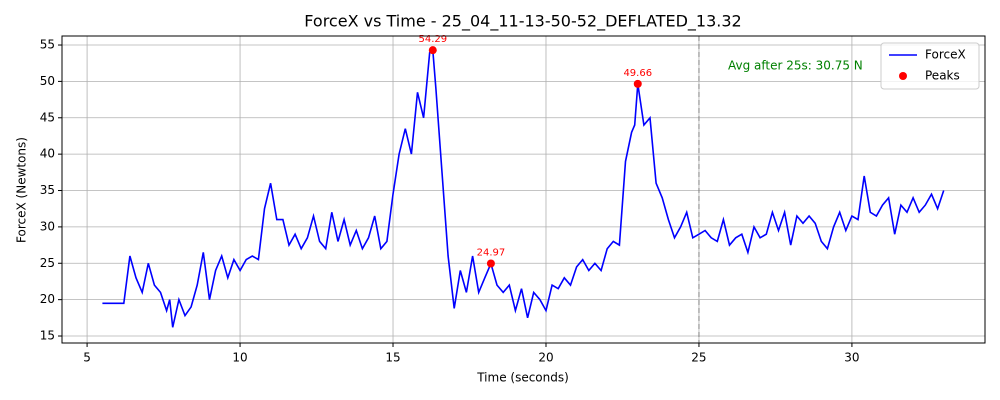  Describe the element at coordinates (87, 358) in the screenshot. I see `x-tick-label: 5` at that location.